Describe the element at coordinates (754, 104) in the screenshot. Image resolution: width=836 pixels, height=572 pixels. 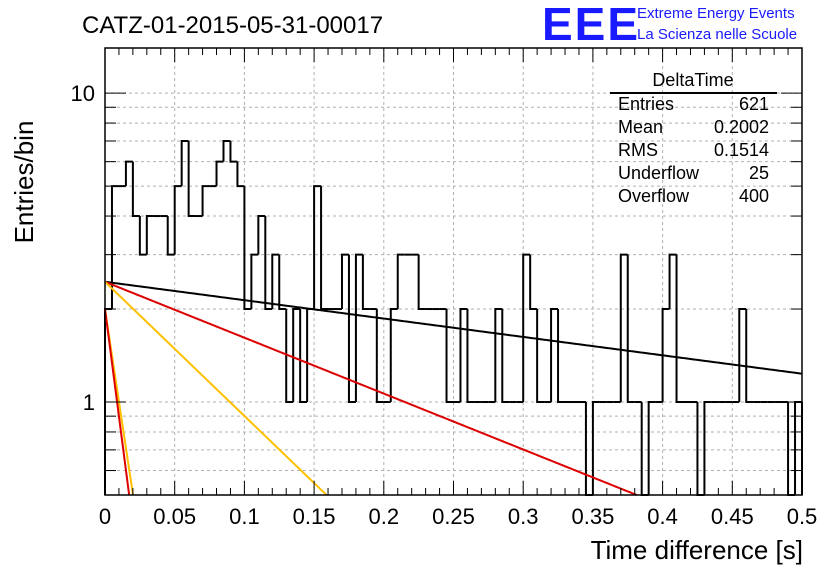
I see `stats-row-value: 621` at that location.